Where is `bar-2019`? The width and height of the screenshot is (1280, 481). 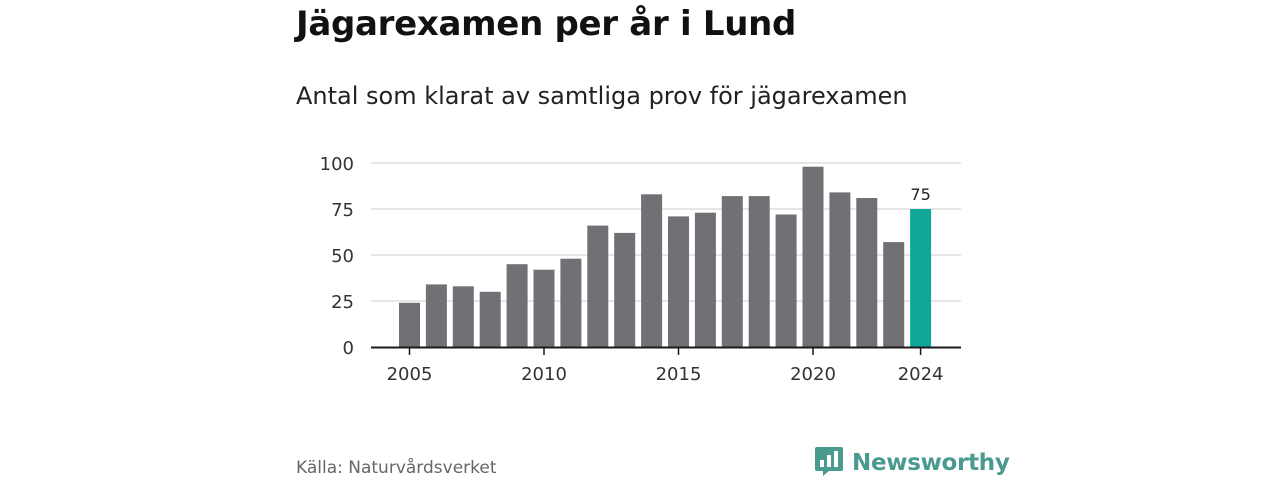
bar-2019 is located at coordinates (786, 280).